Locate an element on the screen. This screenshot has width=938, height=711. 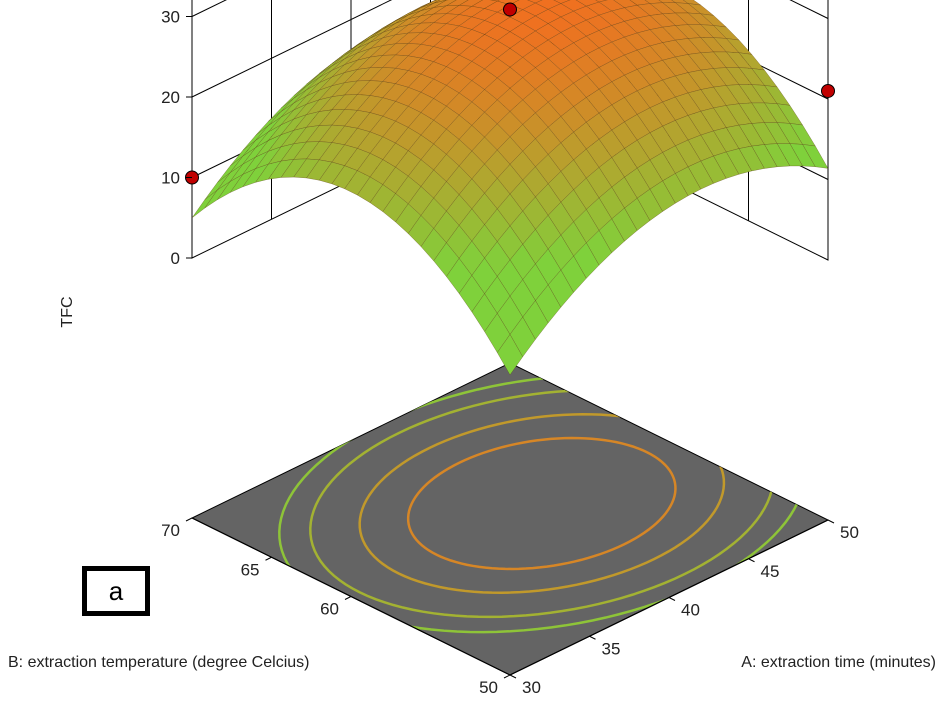
x-tick-label: 50 is located at coordinates (849, 532).